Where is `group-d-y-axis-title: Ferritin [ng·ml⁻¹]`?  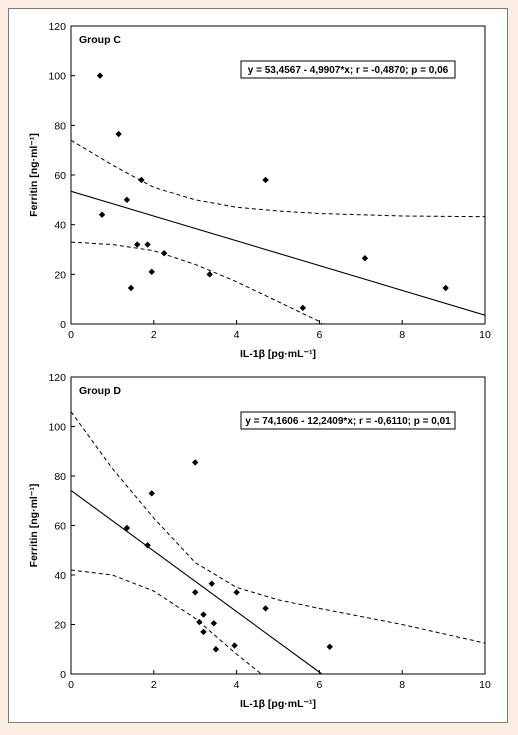
group-d-y-axis-title: Ferritin [ng·ml⁻¹] is located at coordinates (34, 526).